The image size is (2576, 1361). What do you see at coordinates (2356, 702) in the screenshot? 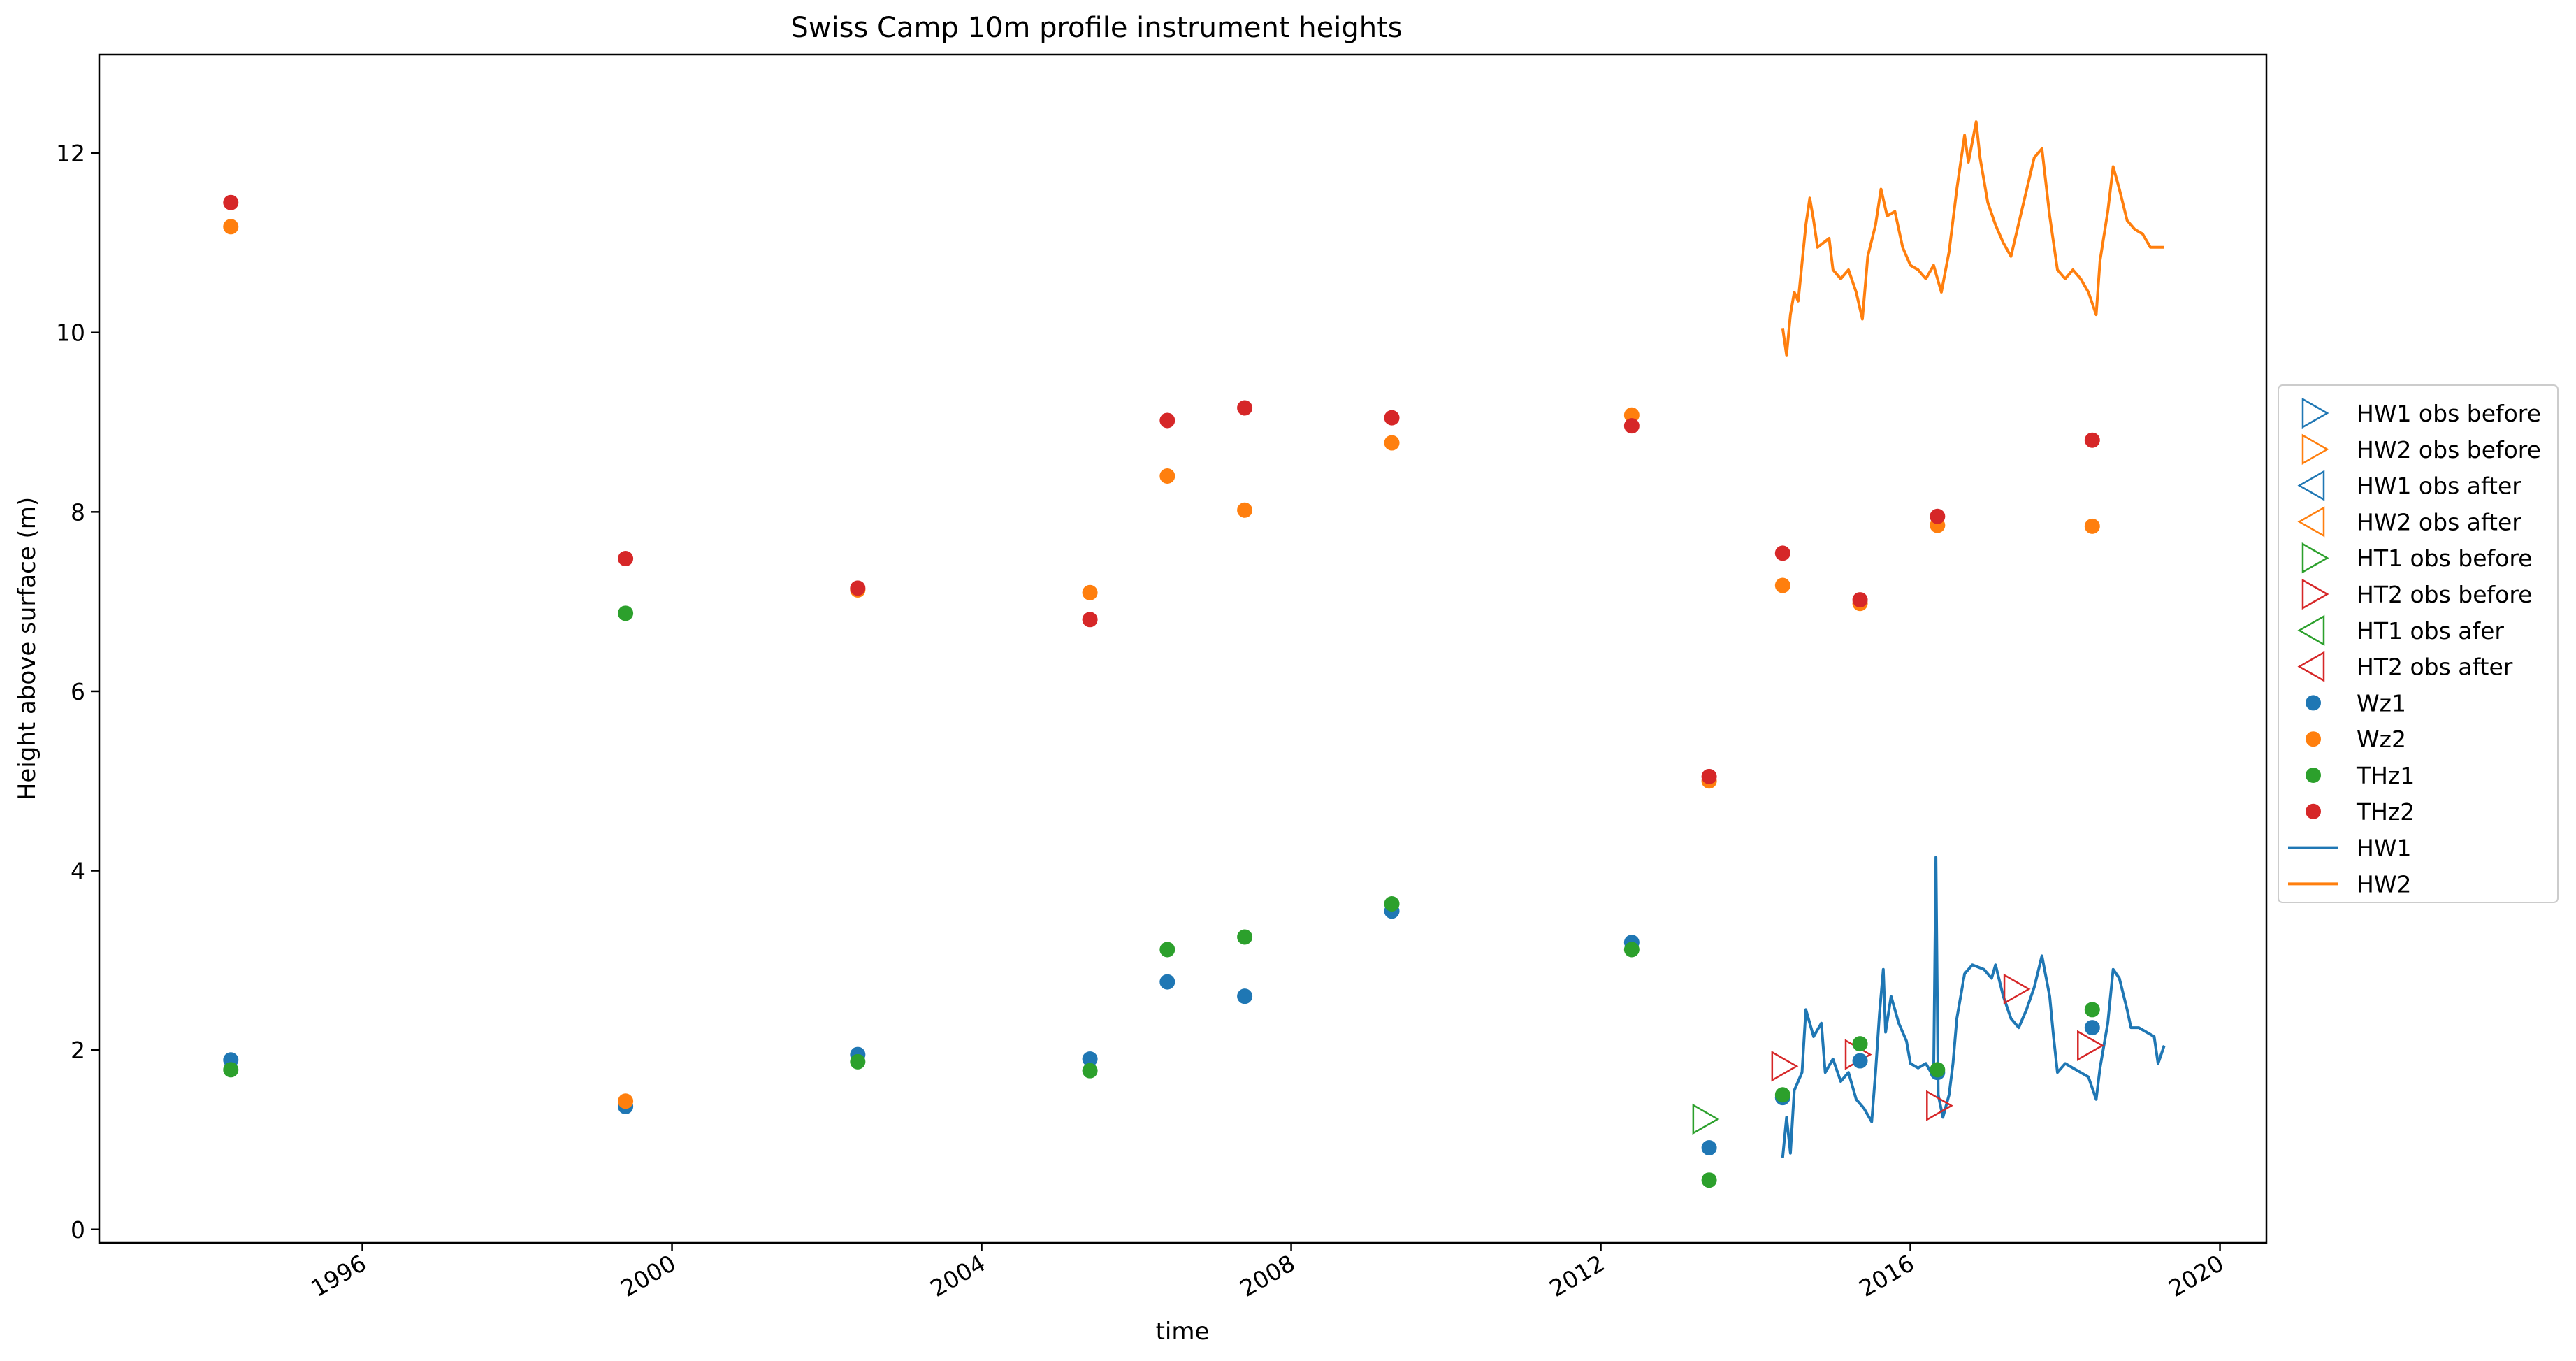
I see `legend-item-wz1: Wz1` at bounding box center [2356, 702].